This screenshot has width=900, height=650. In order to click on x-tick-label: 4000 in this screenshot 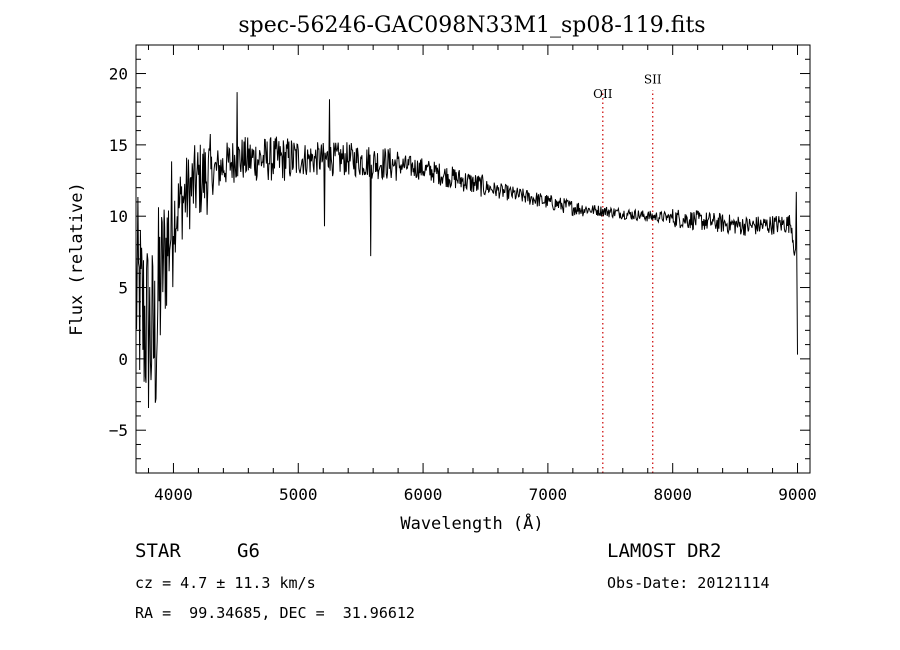, I will do `click(173, 494)`.